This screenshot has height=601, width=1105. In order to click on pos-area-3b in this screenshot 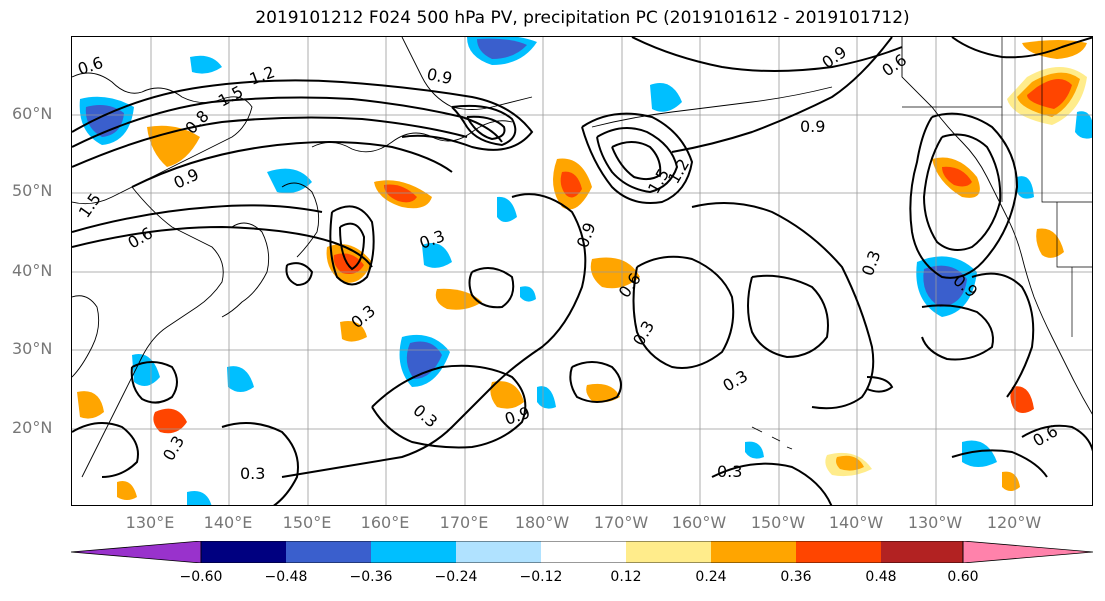, I will do `click(957, 176)`.